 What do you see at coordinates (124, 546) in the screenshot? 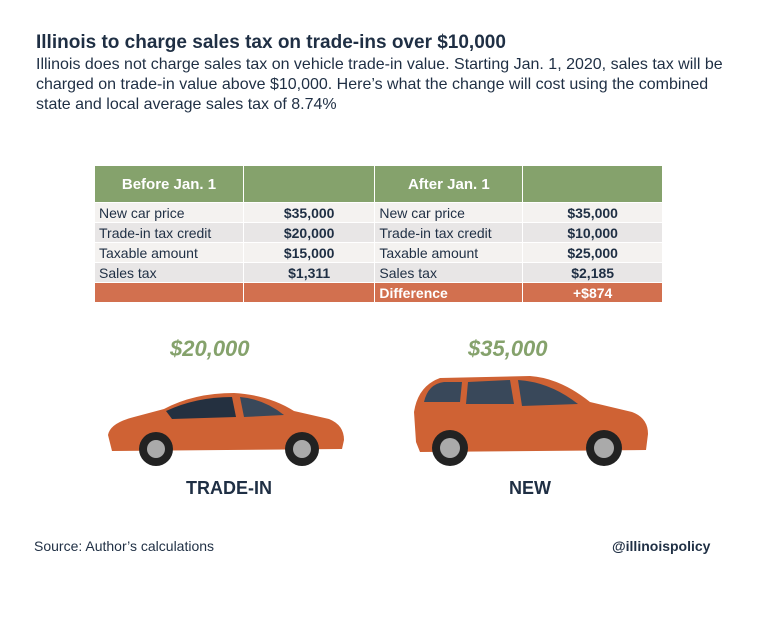
I see `source-note: Source: Author’s calculations` at bounding box center [124, 546].